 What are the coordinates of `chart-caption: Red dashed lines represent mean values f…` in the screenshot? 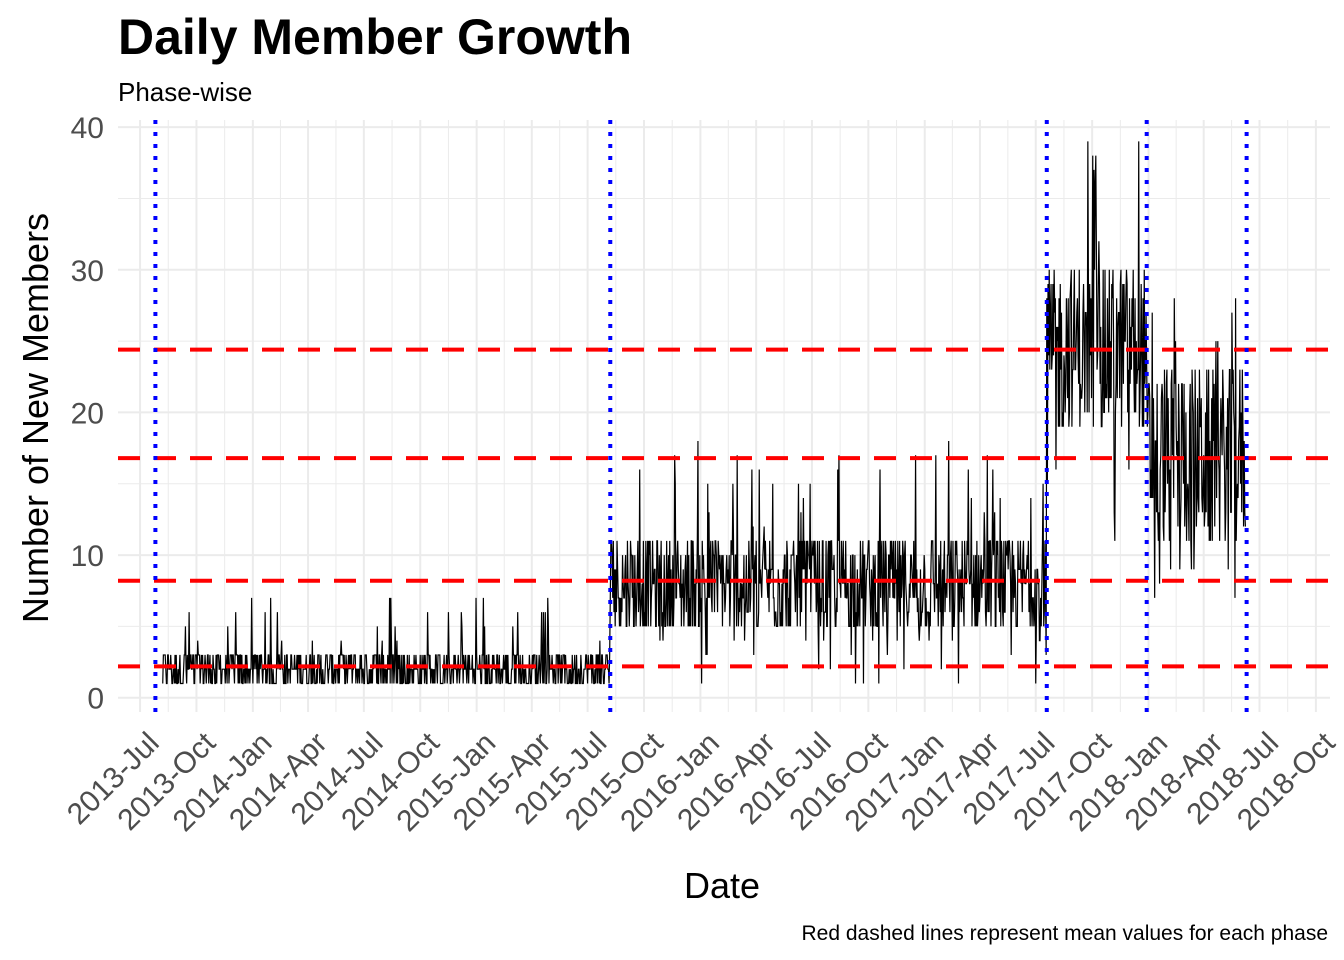 It's located at (1065, 933).